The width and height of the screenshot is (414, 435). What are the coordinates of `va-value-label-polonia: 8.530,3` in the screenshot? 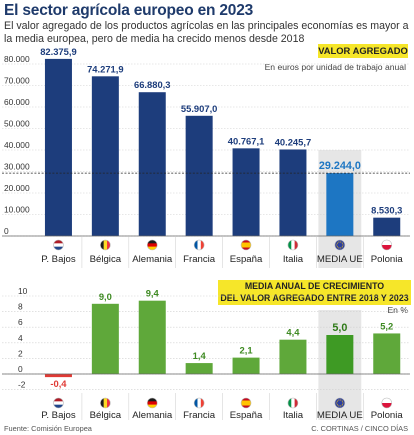 It's located at (386, 210).